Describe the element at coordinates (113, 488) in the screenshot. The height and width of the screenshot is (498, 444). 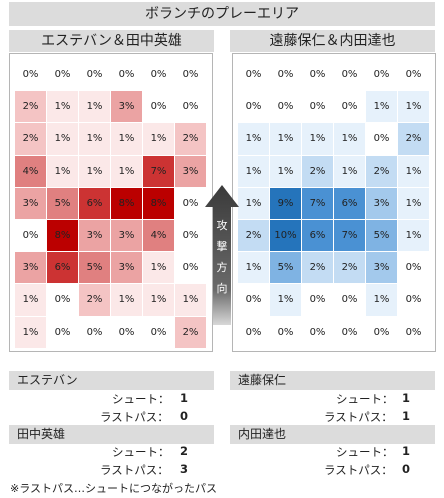
I see `footnote: ※ラストパス…シュートにつながったパス` at that location.